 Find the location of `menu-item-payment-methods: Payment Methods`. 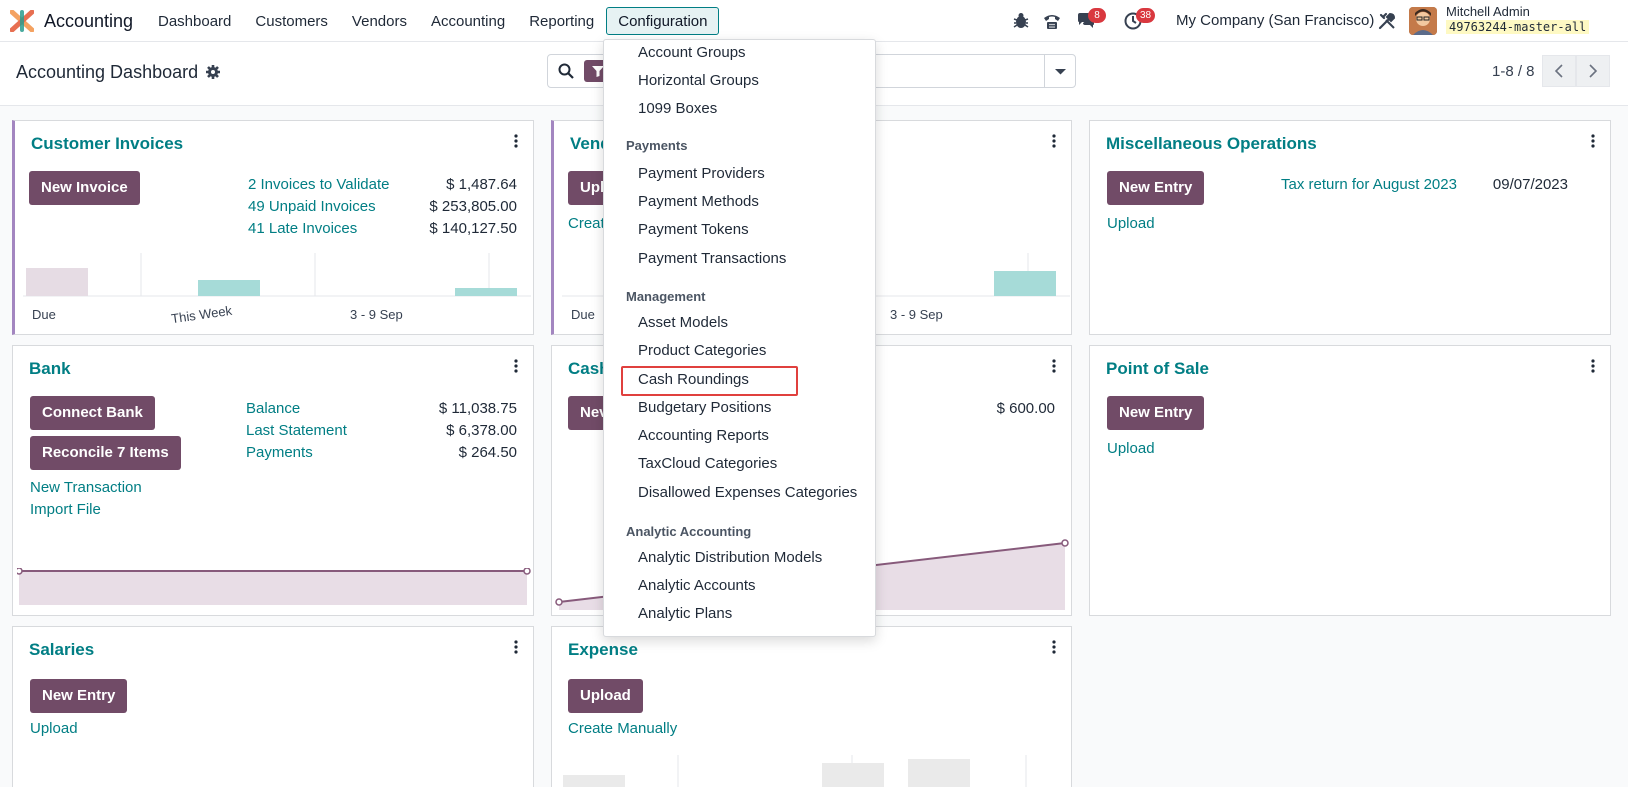

menu-item-payment-methods: Payment Methods is located at coordinates (698, 201).